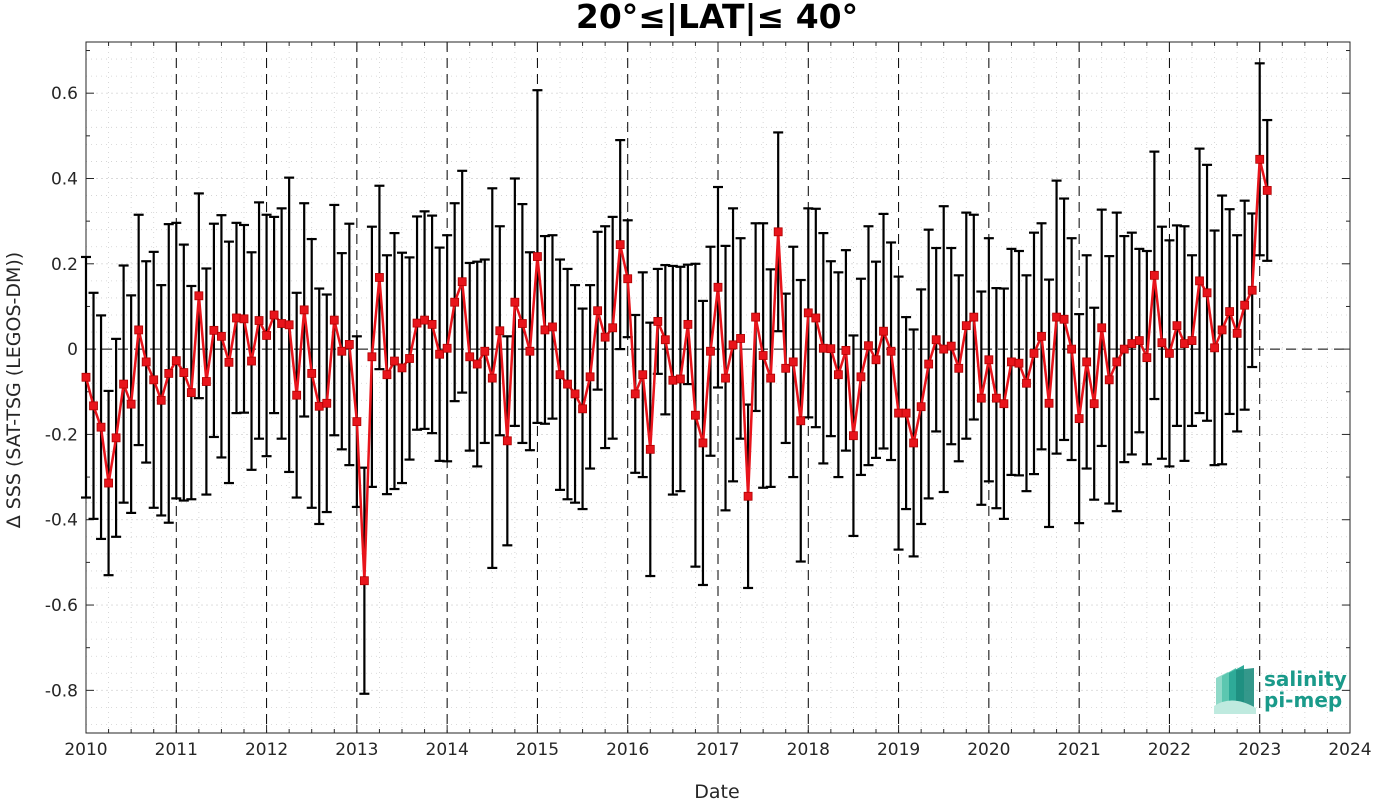 This screenshot has width=1375, height=801. I want to click on y-tick-label: -0.8, so click(61, 691).